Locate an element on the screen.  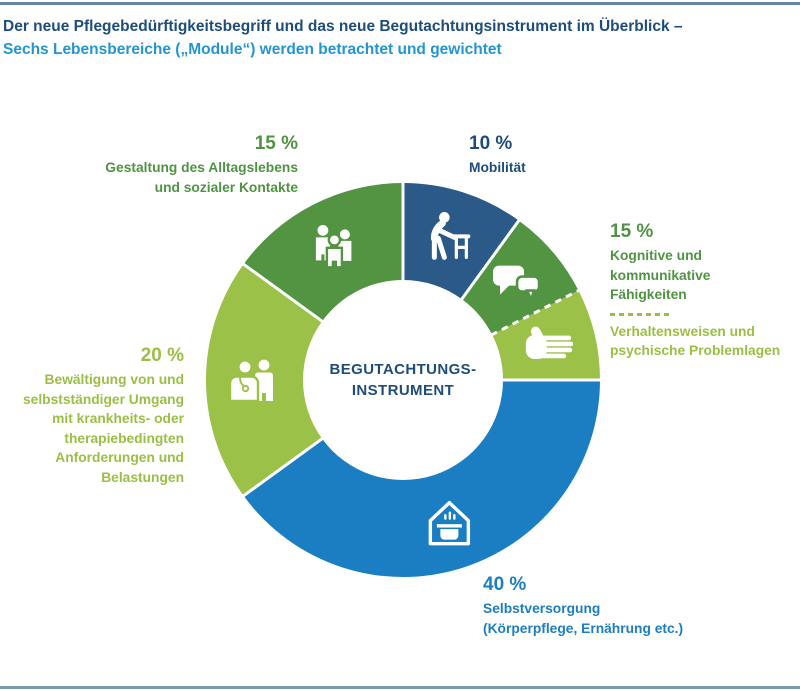
weight-mobility: 10 % is located at coordinates (491, 143).